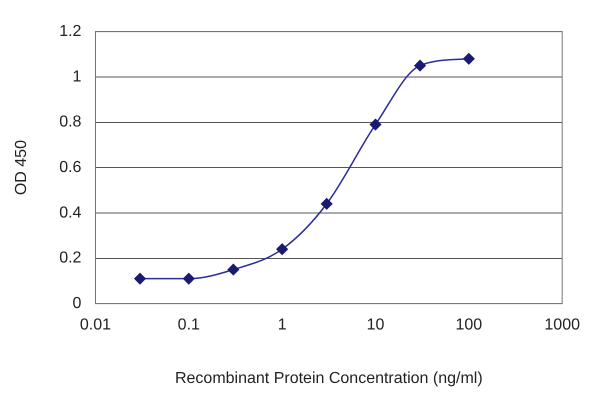 This screenshot has height=400, width=600. Describe the element at coordinates (77, 303) in the screenshot. I see `y-tick-label: 0` at that location.